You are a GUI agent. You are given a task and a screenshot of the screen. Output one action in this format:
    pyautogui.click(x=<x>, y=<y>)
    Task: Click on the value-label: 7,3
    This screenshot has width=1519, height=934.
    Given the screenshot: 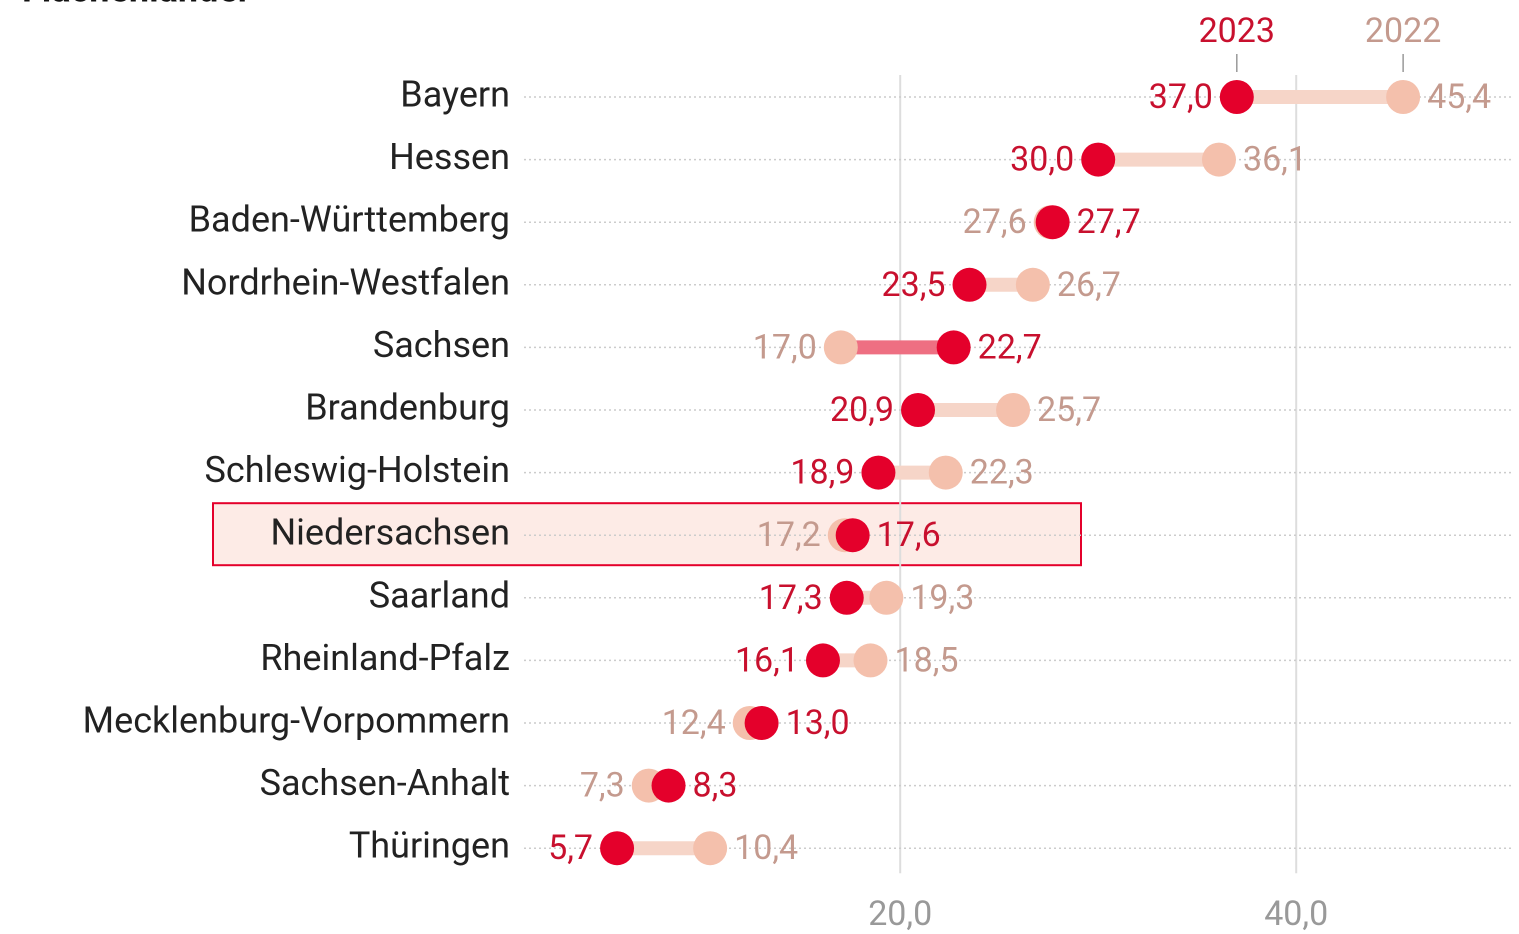 What is the action you would take?
    pyautogui.click(x=602, y=786)
    